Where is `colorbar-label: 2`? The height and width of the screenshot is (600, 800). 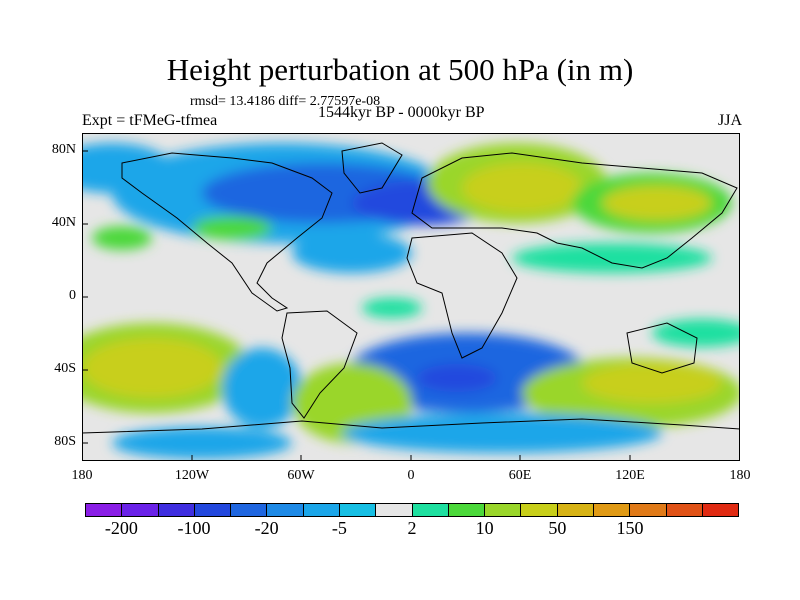
colorbar-label: 2 is located at coordinates (412, 528).